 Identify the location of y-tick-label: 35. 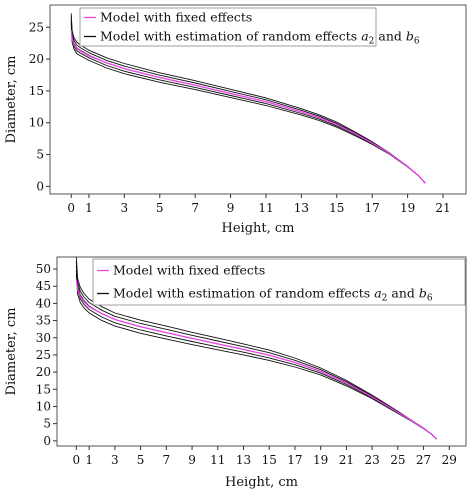
(43, 321).